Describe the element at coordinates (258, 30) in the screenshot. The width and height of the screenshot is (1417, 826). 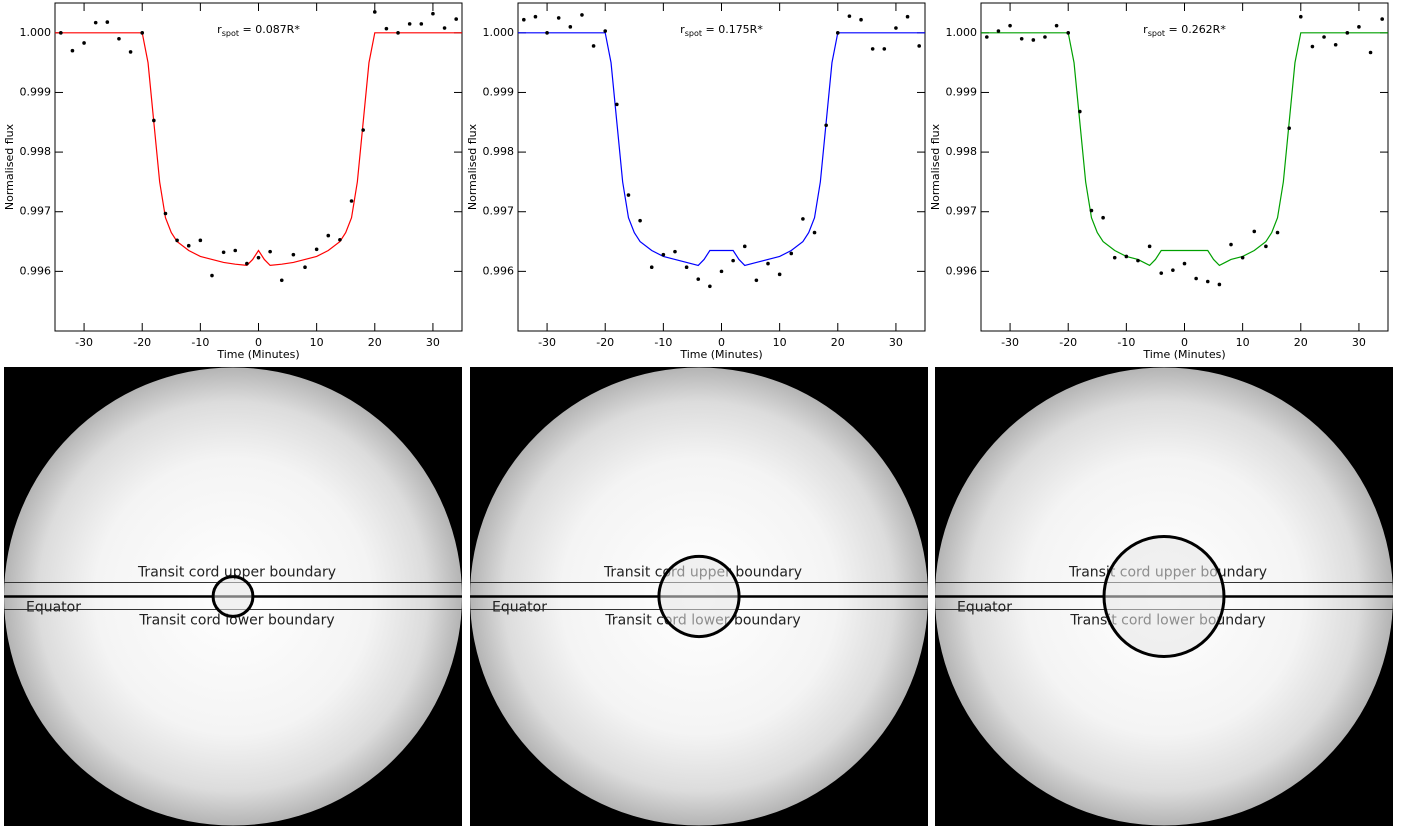
I see `chart-title: rspot = 0.087R*` at that location.